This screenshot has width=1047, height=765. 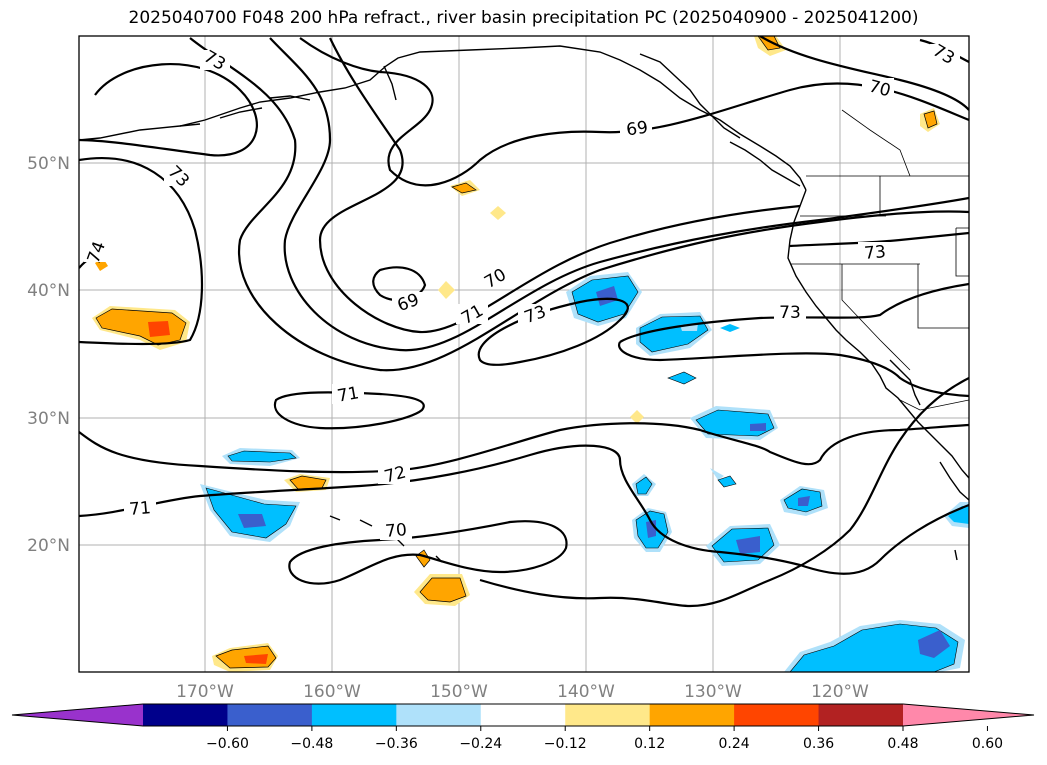 What do you see at coordinates (48, 291) in the screenshot?
I see `lat-label-40n: 40°N` at bounding box center [48, 291].